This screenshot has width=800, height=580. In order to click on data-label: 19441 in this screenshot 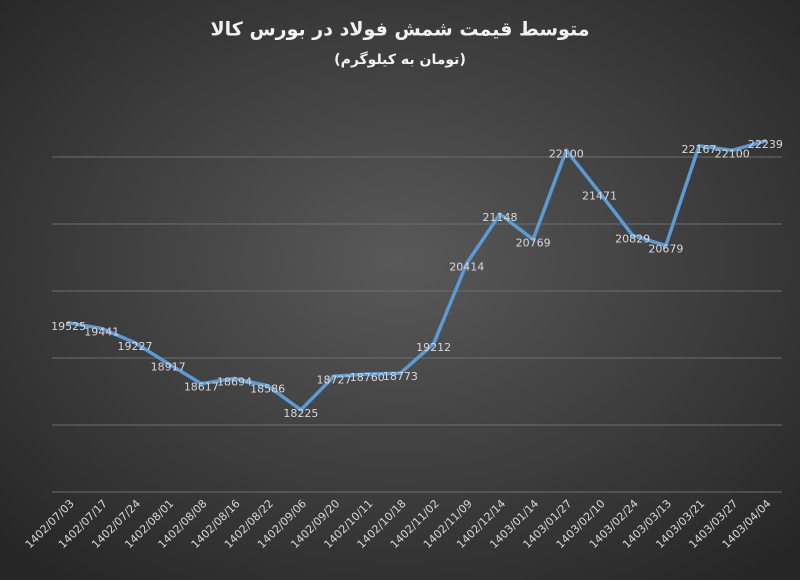, I will do `click(101, 331)`.